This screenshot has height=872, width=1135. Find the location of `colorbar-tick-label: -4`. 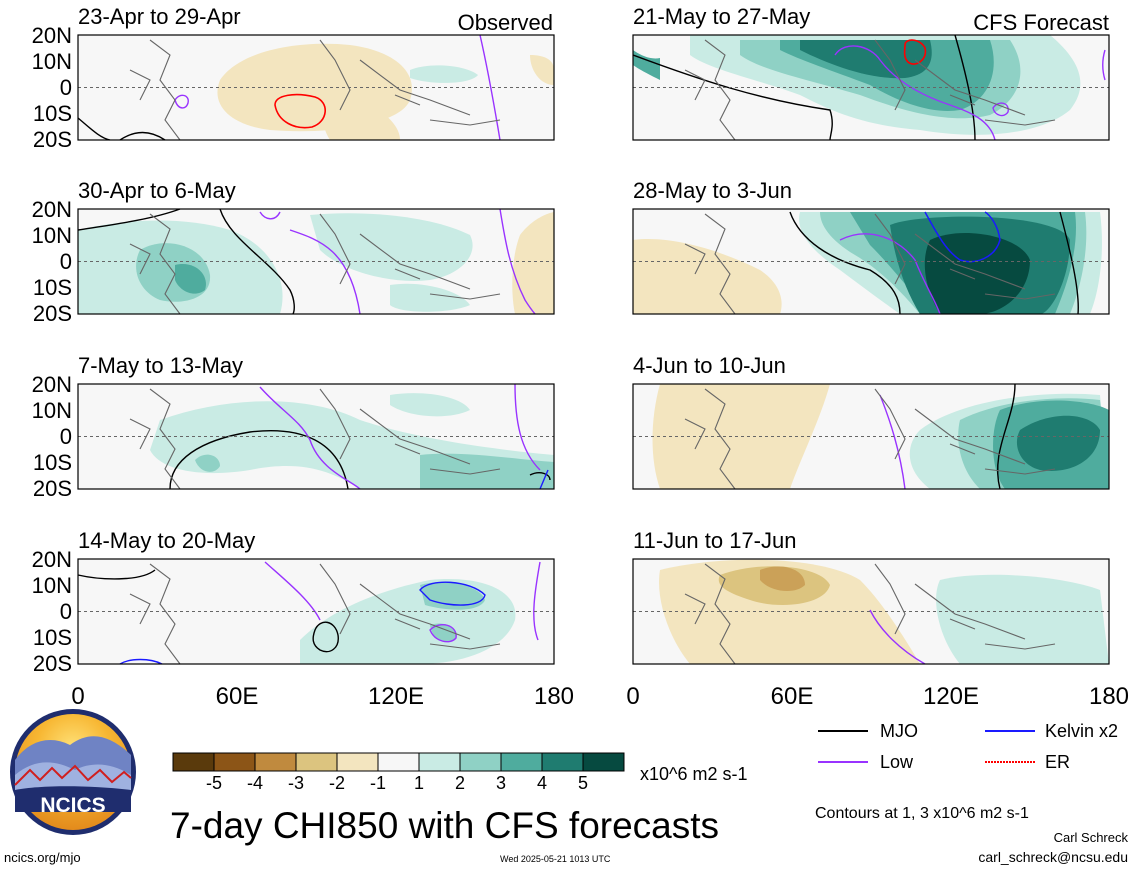

colorbar-tick-label: -4 is located at coordinates (255, 783).